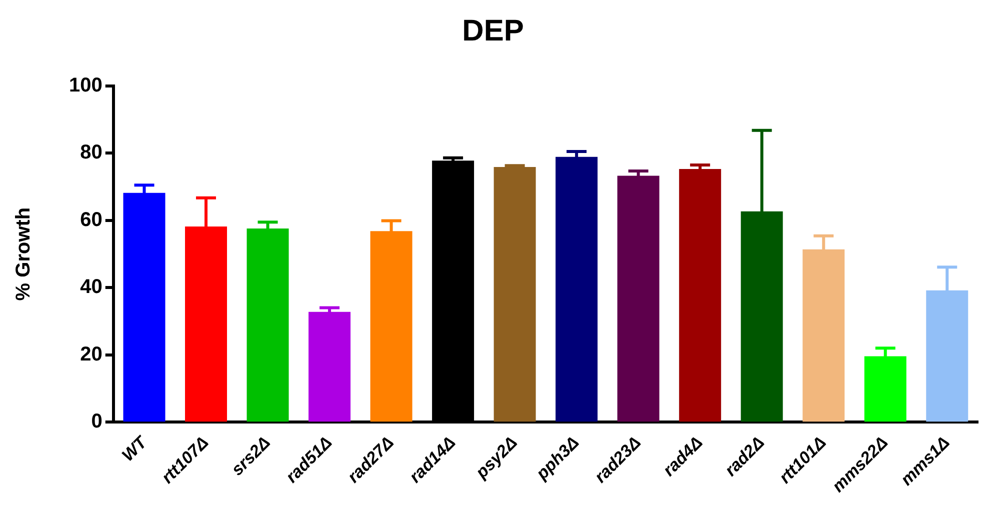 The width and height of the screenshot is (996, 508). Describe the element at coordinates (91, 354) in the screenshot. I see `y-tick-label: 20` at that location.